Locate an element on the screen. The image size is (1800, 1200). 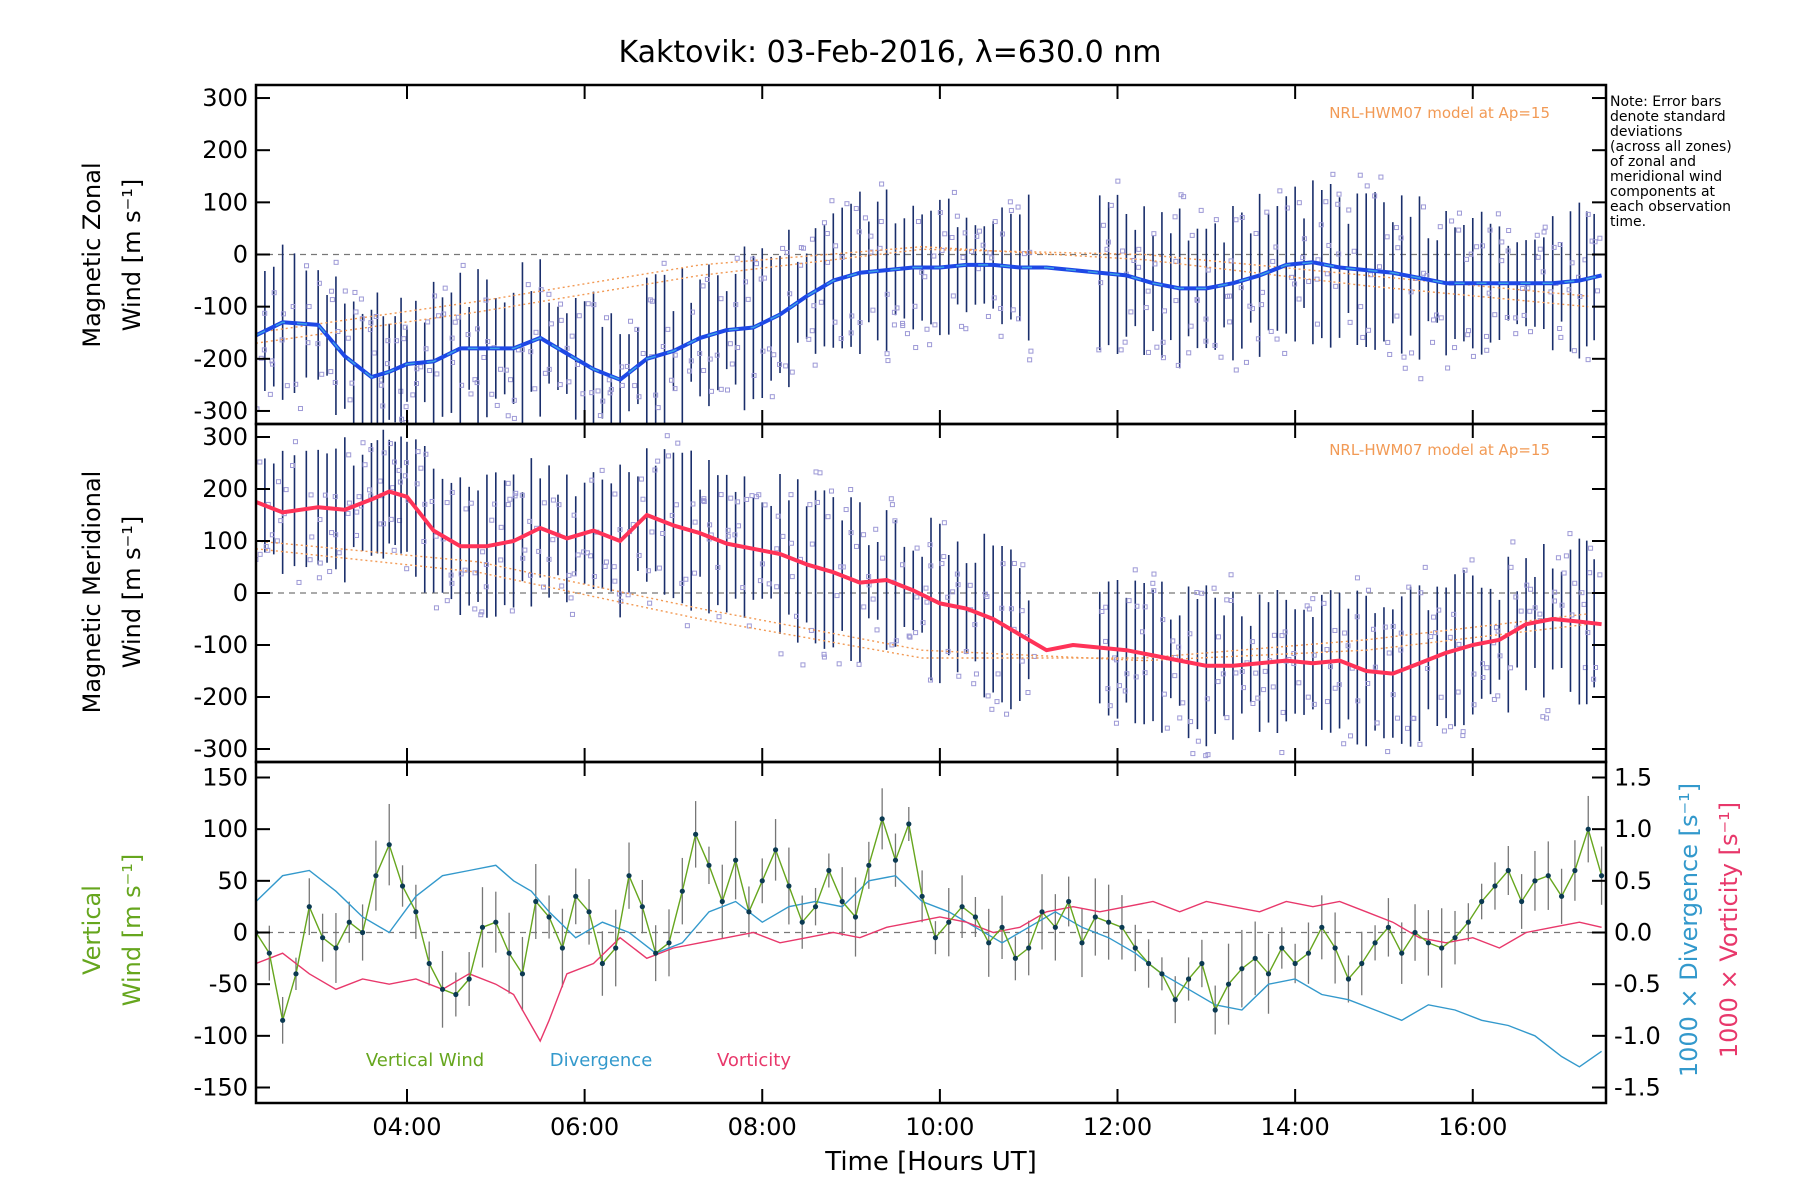
zonal-ylabel-line1: Magnetic Zonal is located at coordinates (92, 254).